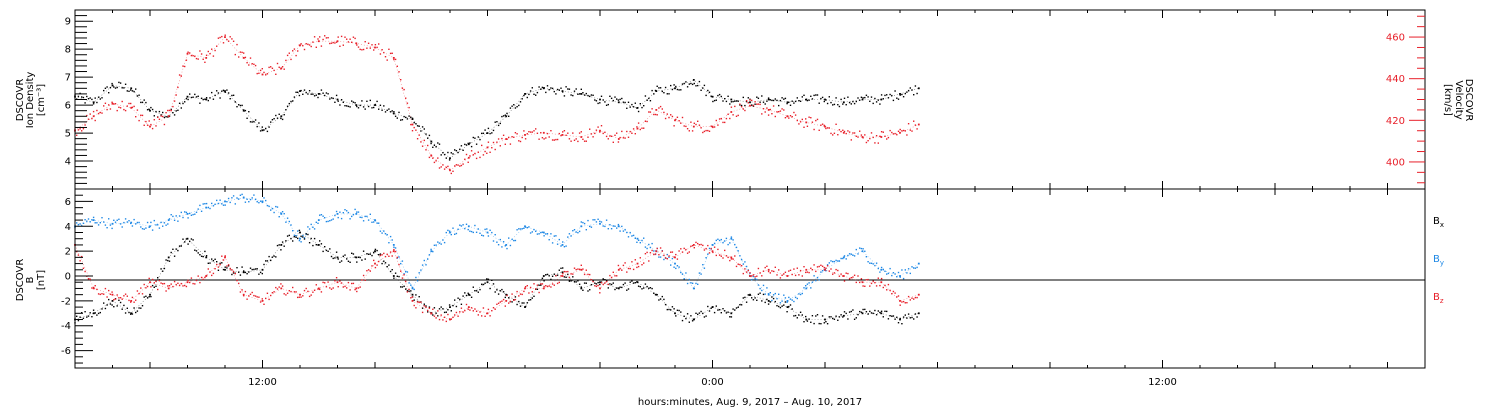  What do you see at coordinates (1395, 38) in the screenshot?
I see `velocity-tick-label: 460` at bounding box center [1395, 38].